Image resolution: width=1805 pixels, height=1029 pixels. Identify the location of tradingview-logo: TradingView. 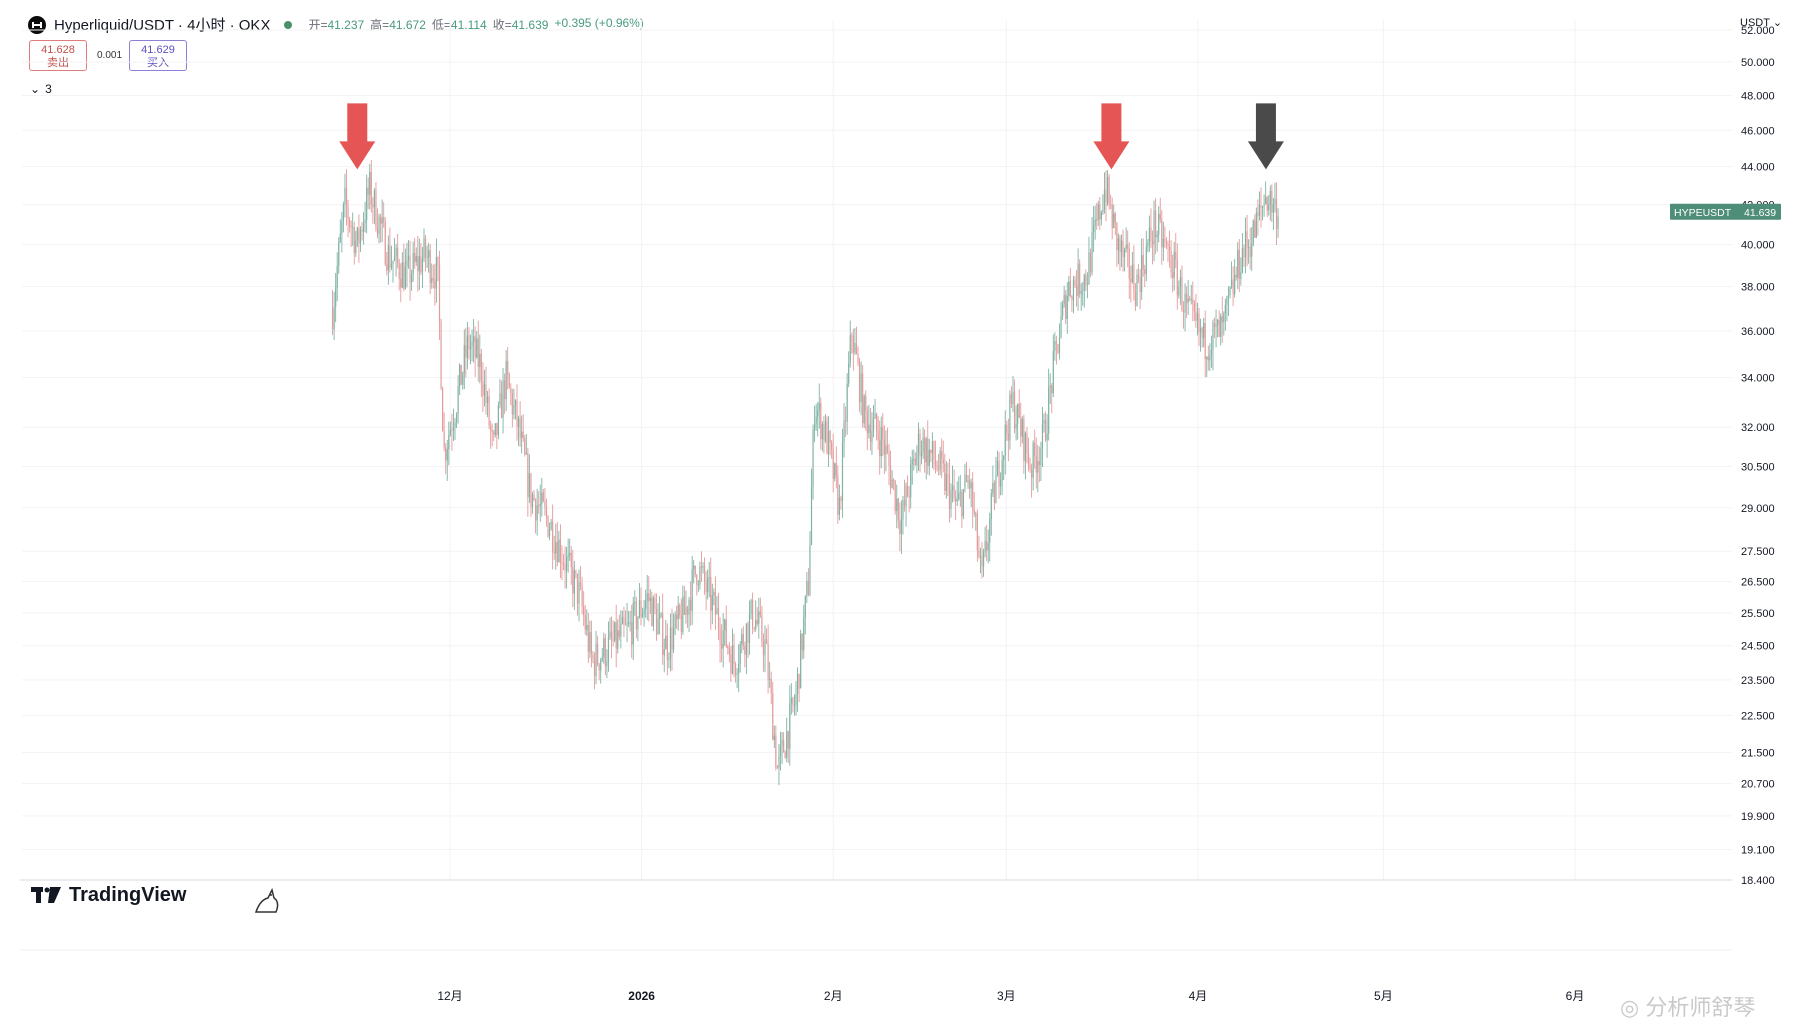
(108, 895).